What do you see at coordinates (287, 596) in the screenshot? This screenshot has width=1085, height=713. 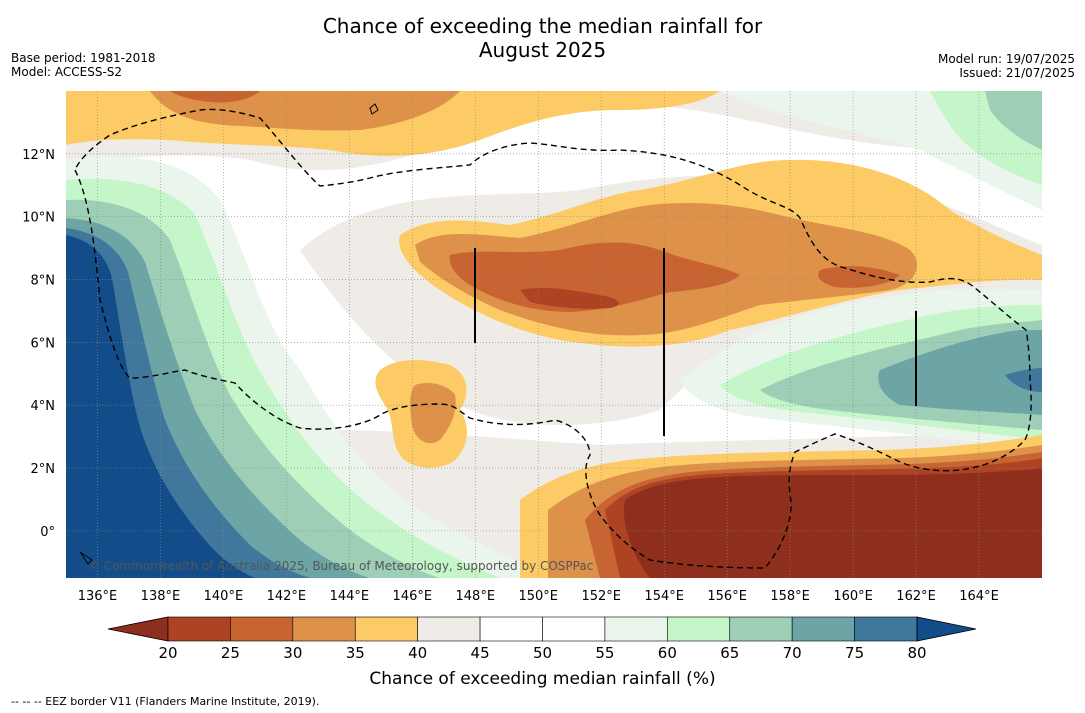 I see `lon-tick-label: 142°E` at bounding box center [287, 596].